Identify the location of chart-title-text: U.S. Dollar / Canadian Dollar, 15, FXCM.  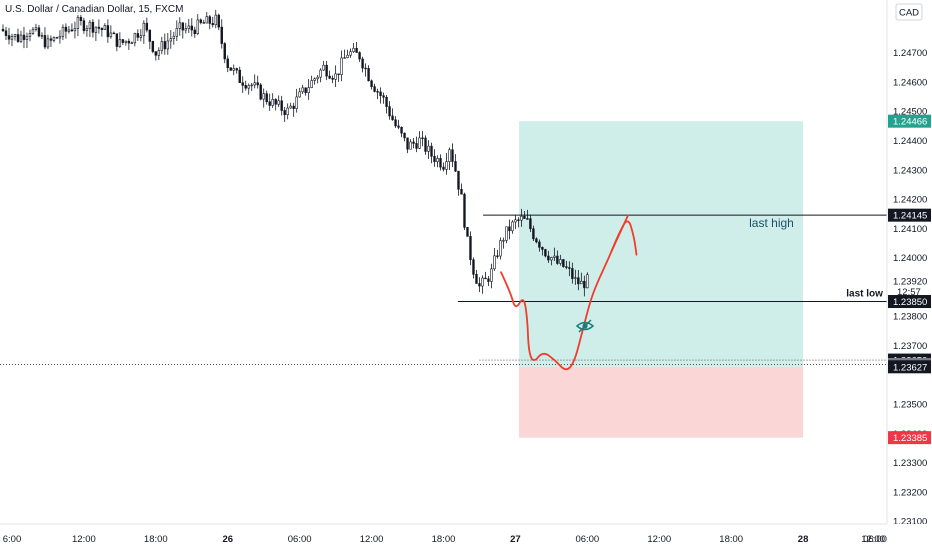
(94, 9).